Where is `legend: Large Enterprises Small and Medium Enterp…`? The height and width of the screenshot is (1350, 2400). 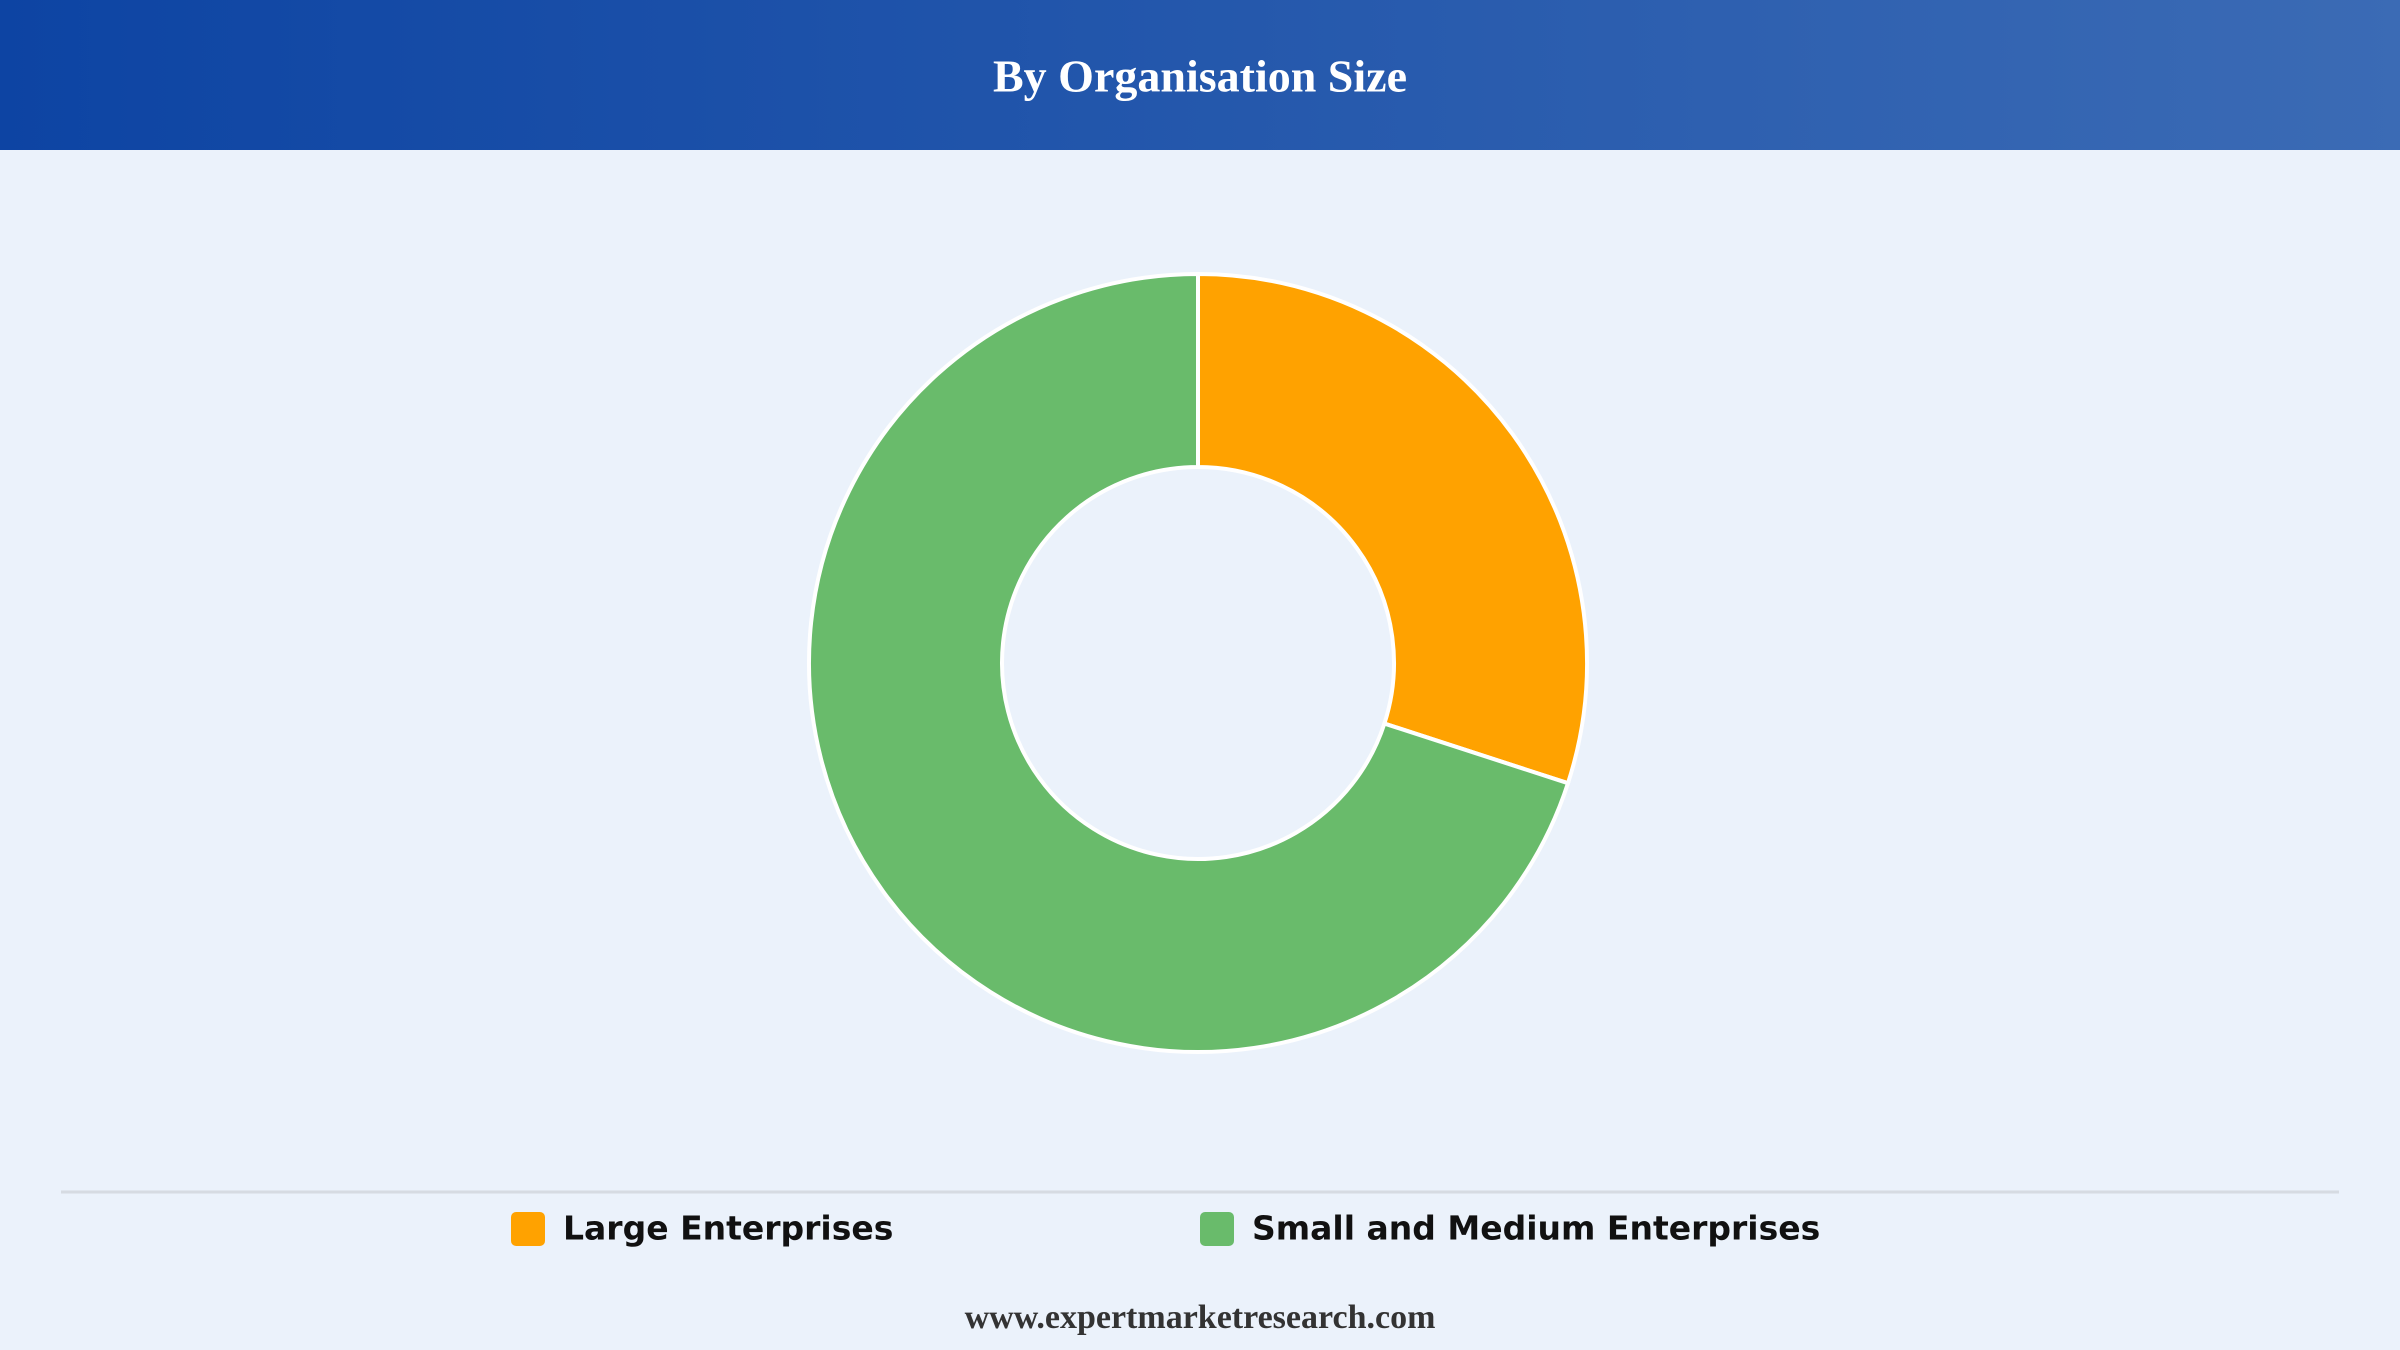 legend: Large Enterprises Small and Medium Enterp… is located at coordinates (1165, 1228).